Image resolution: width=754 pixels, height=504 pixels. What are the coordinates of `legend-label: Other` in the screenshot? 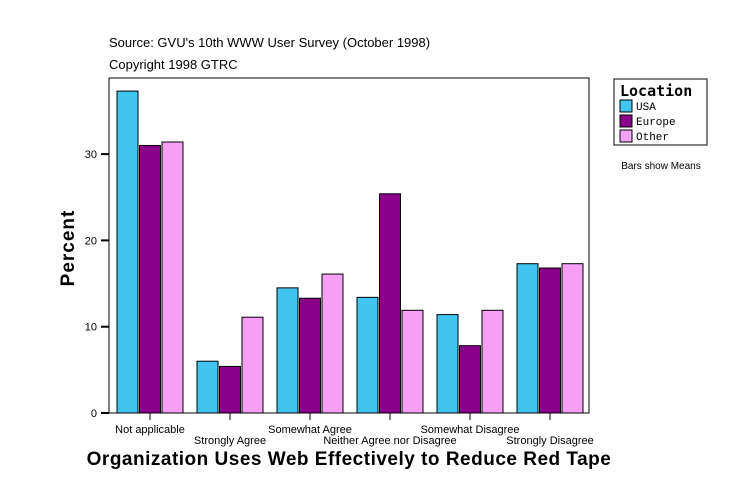 It's located at (652, 138).